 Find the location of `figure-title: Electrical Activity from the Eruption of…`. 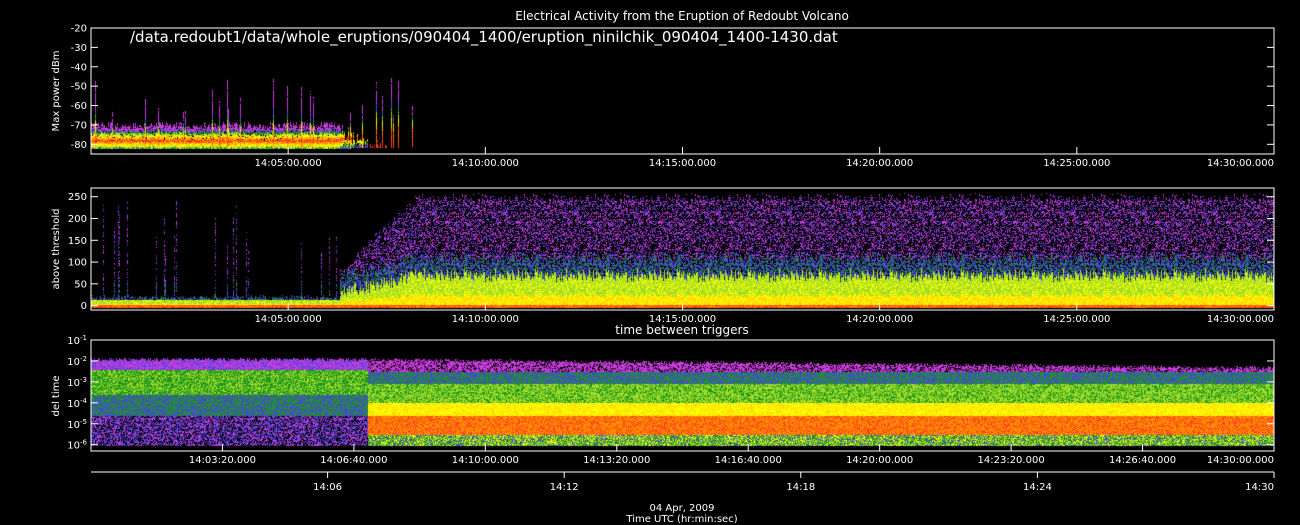

figure-title: Electrical Activity from the Eruption of… is located at coordinates (682, 16).